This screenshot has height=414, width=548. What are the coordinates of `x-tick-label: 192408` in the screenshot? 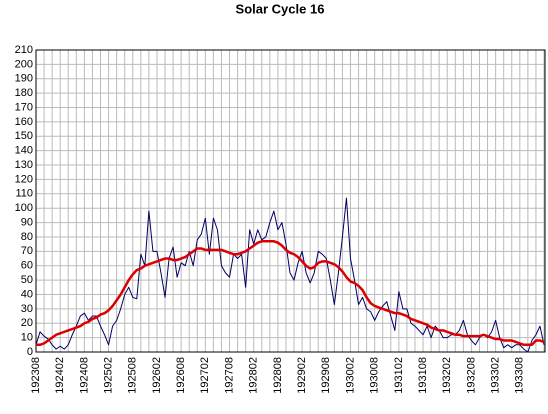 It's located at (84, 375).